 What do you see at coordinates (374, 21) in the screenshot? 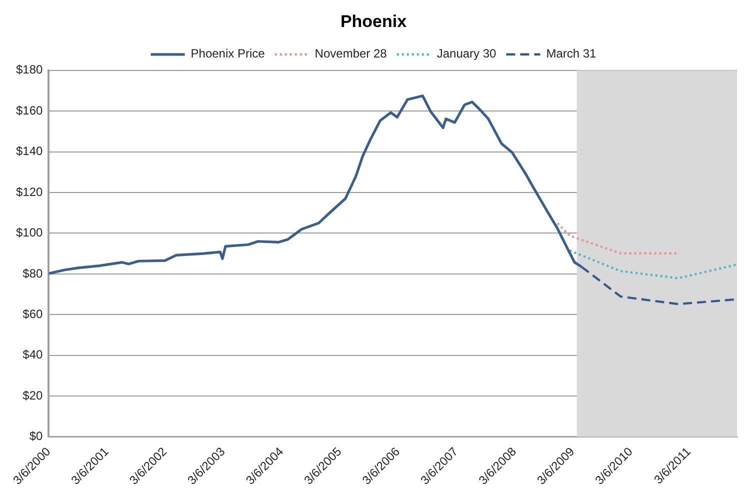
I see `chart-title: Phoenix` at bounding box center [374, 21].